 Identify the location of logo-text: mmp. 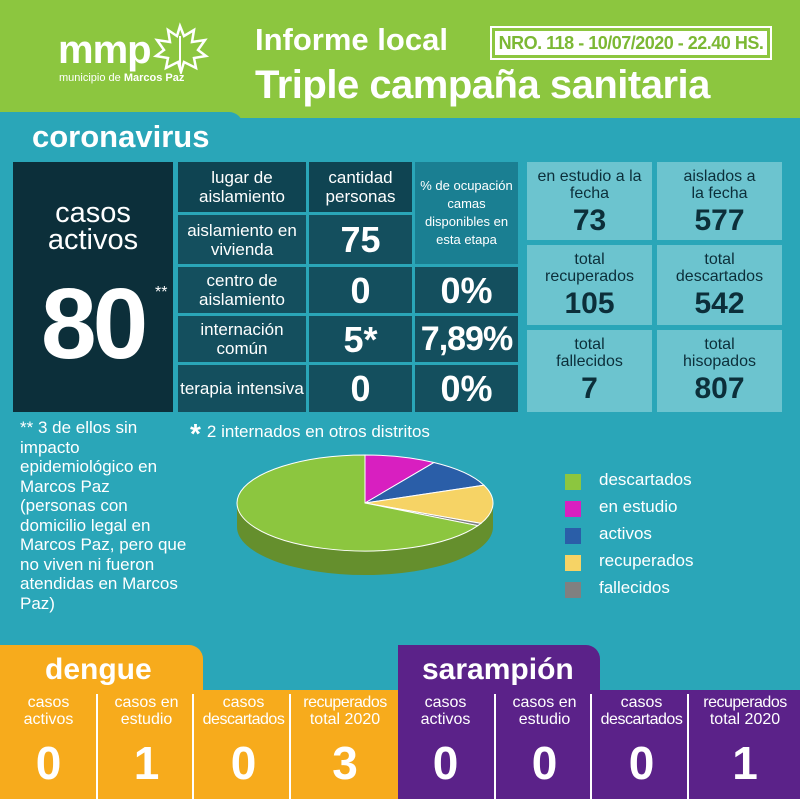
(105, 50).